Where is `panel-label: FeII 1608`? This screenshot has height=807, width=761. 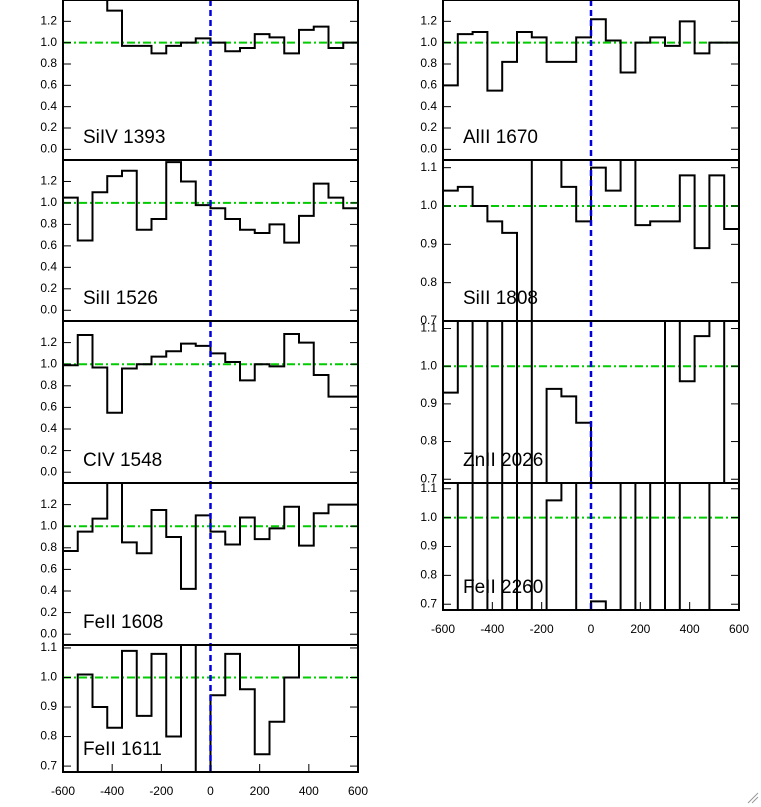
panel-label: FeII 1608 is located at coordinates (123, 622).